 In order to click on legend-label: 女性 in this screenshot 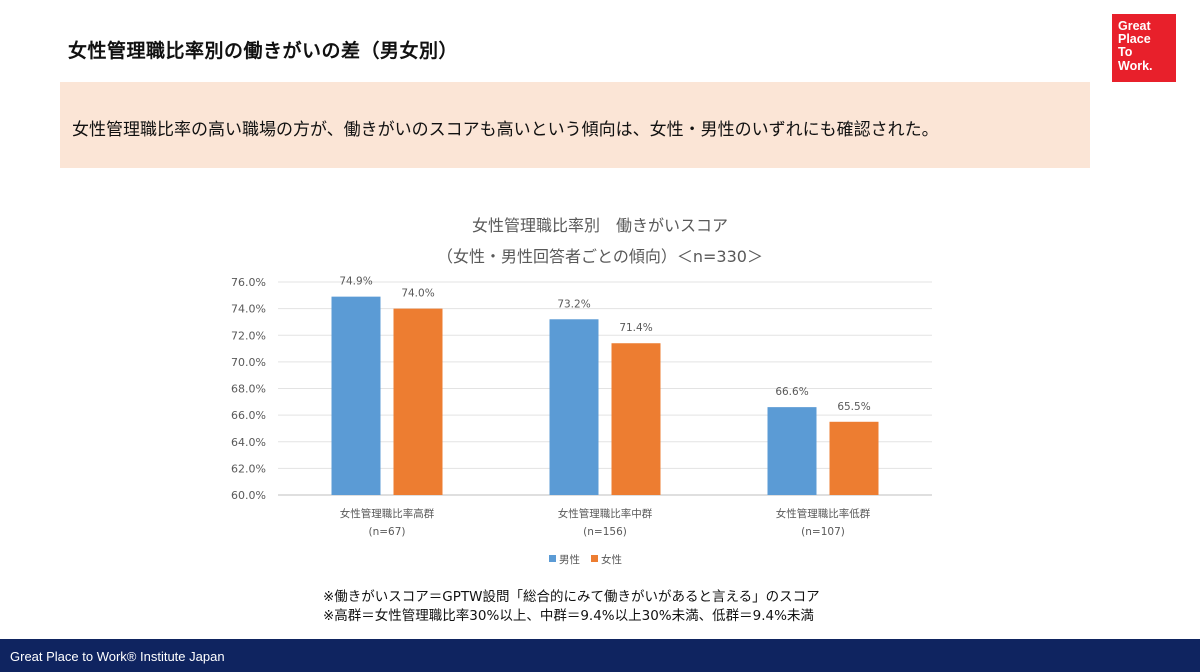, I will do `click(611, 559)`.